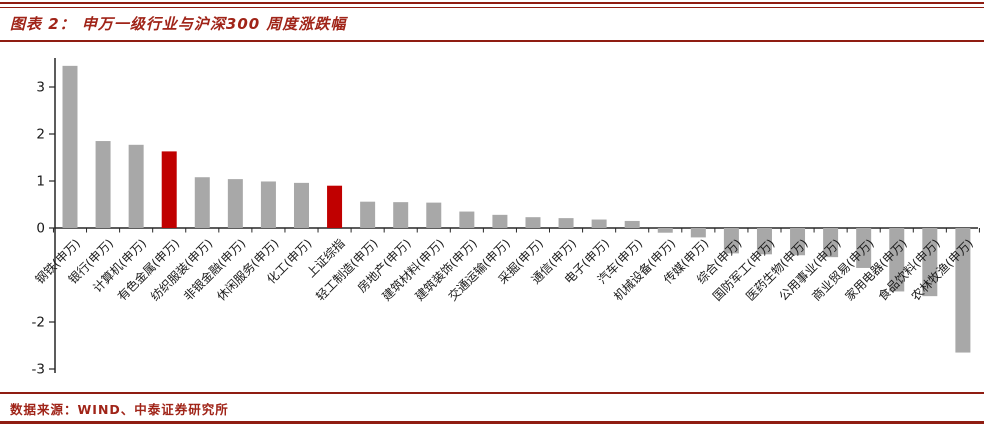 The image size is (984, 424). What do you see at coordinates (119, 409) in the screenshot?
I see `data-source-note: 数据来源：WIND、中泰证券研究所` at bounding box center [119, 409].